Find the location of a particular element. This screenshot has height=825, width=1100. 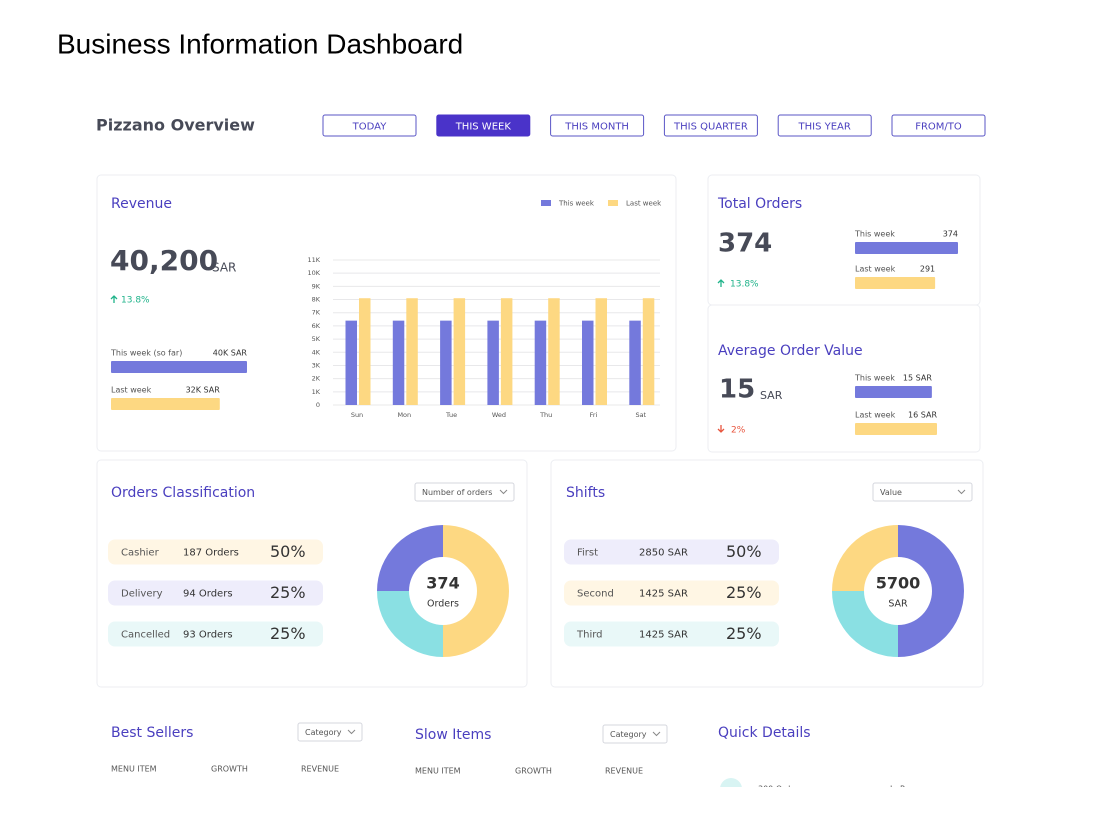

x-tick-label: Fri is located at coordinates (594, 415).